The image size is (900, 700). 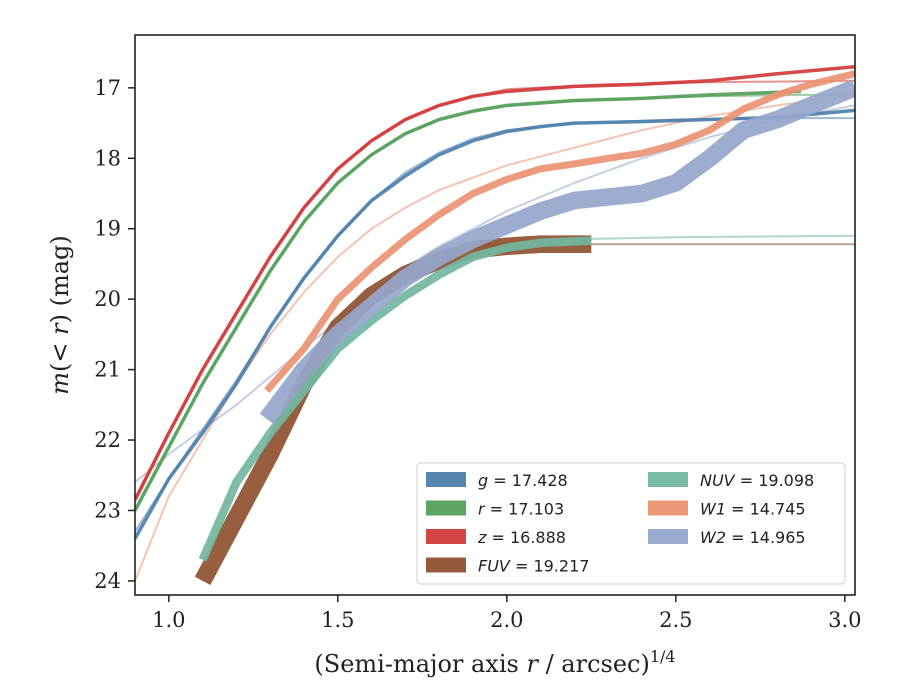 I want to click on x-tick-label: 2.5, so click(x=675, y=620).